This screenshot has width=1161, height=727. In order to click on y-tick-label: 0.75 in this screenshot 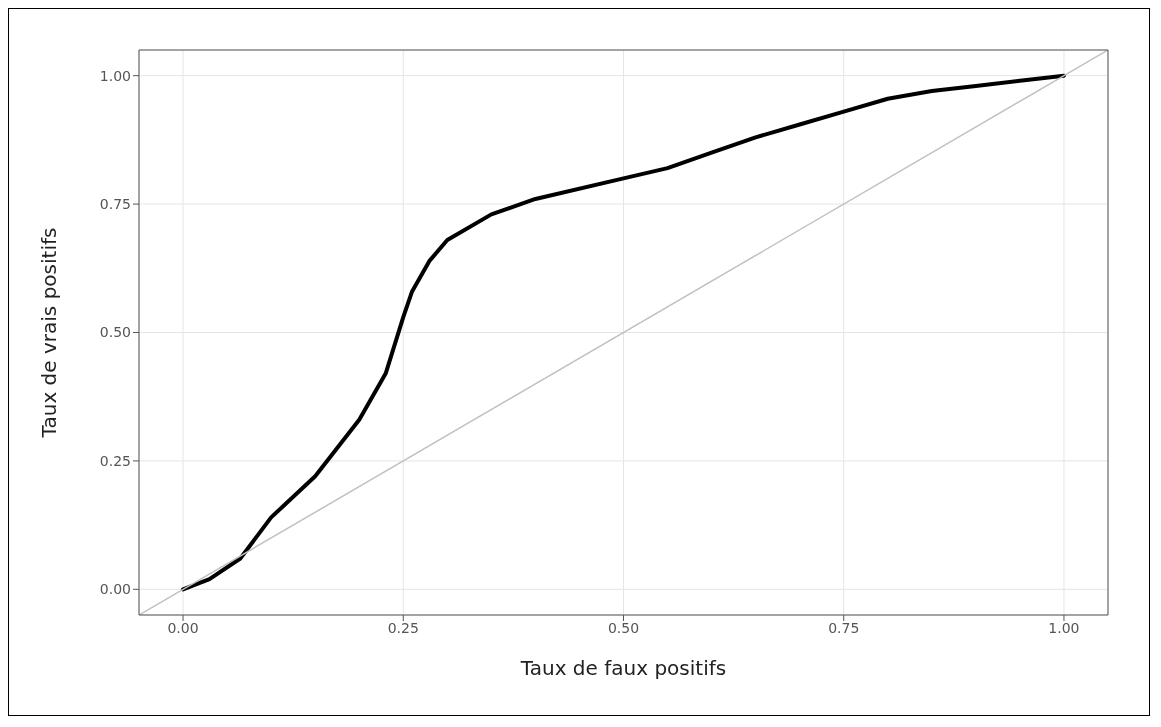, I will do `click(115, 204)`.